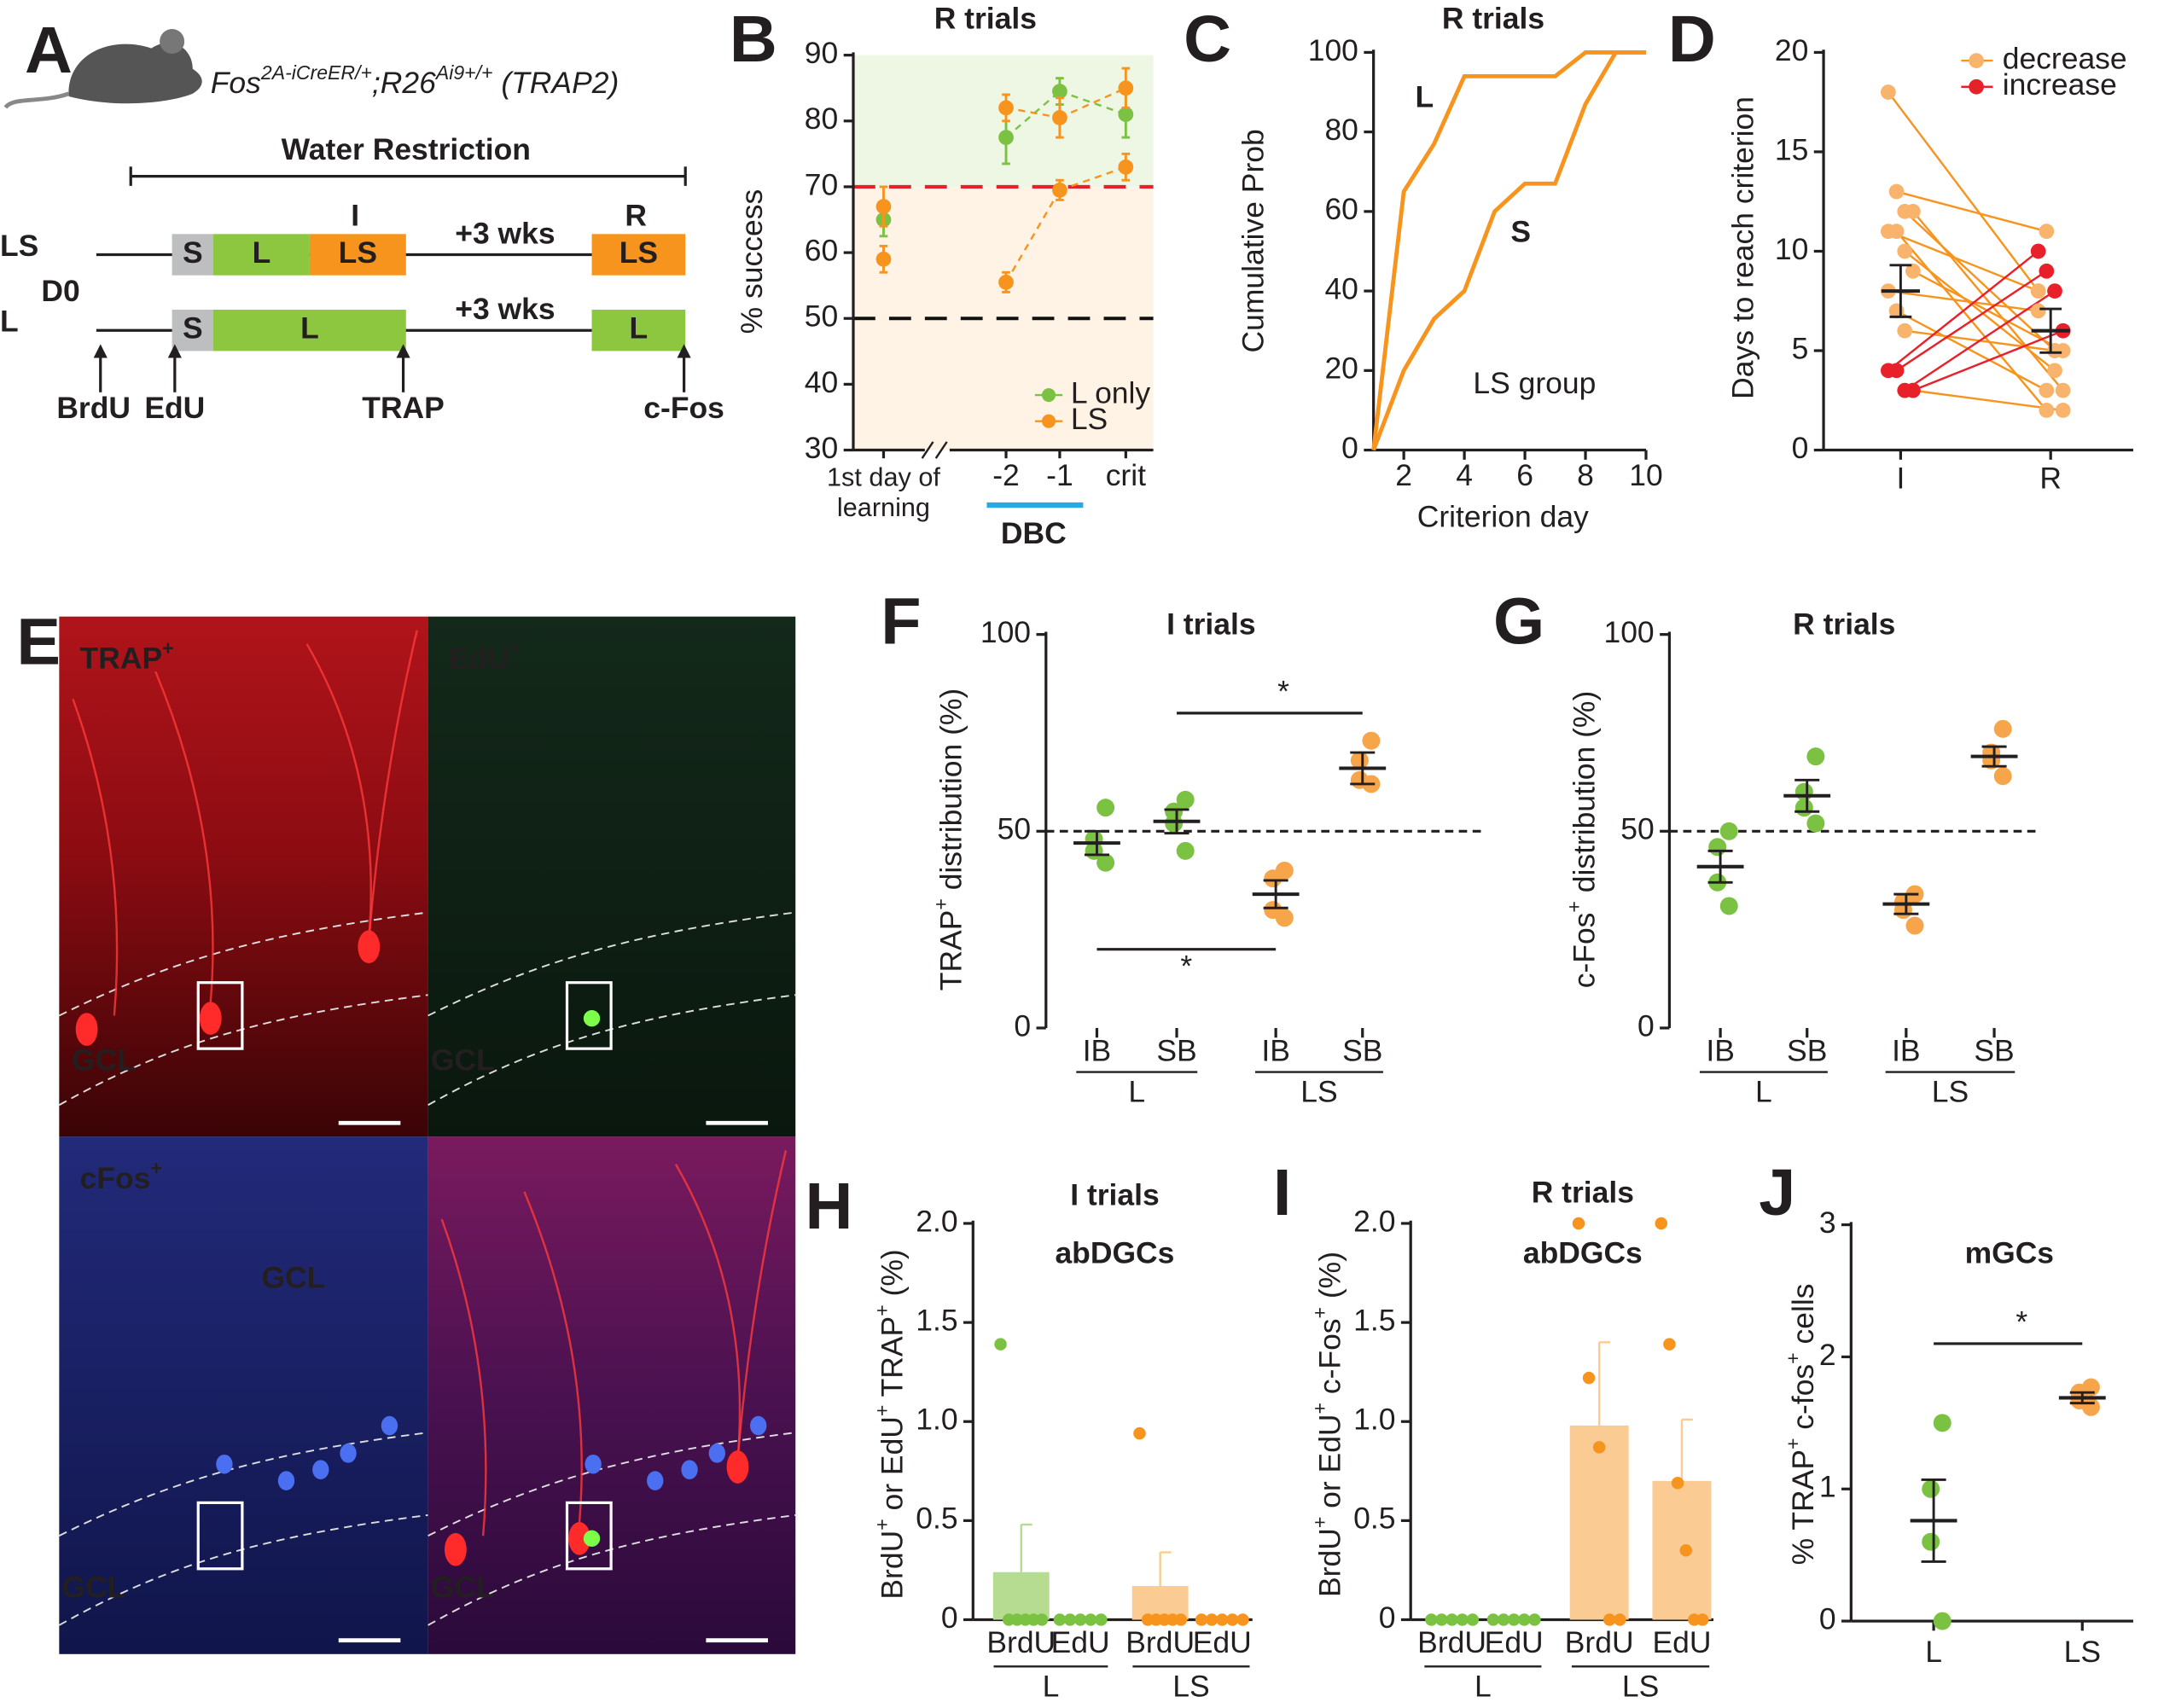  Describe the element at coordinates (1032, 236) in the screenshot. I see `series-segment` at that location.